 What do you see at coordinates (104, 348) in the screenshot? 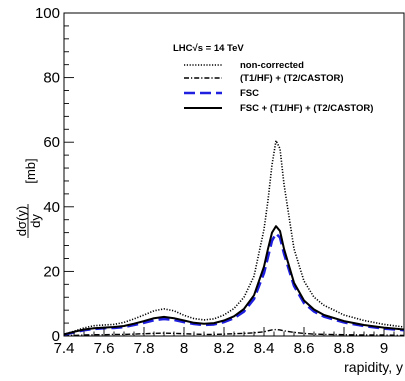
I see `x-tick-label: 7.6` at bounding box center [104, 348].